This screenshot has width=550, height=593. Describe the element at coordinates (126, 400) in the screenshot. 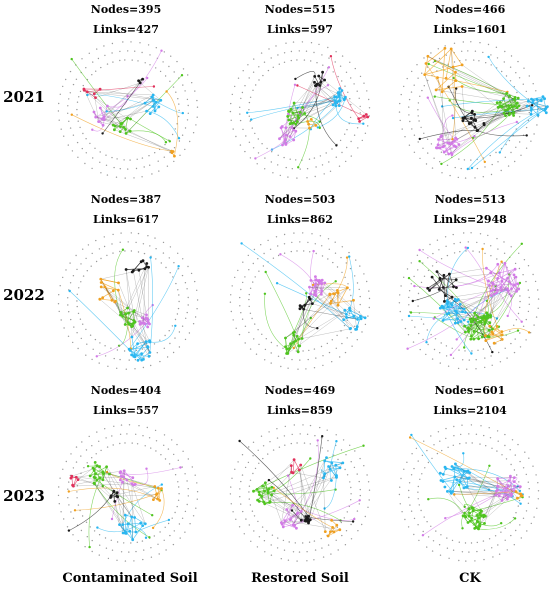

I see `panel-caption-2023-contaminated: Nodes=404 Links=557` at that location.